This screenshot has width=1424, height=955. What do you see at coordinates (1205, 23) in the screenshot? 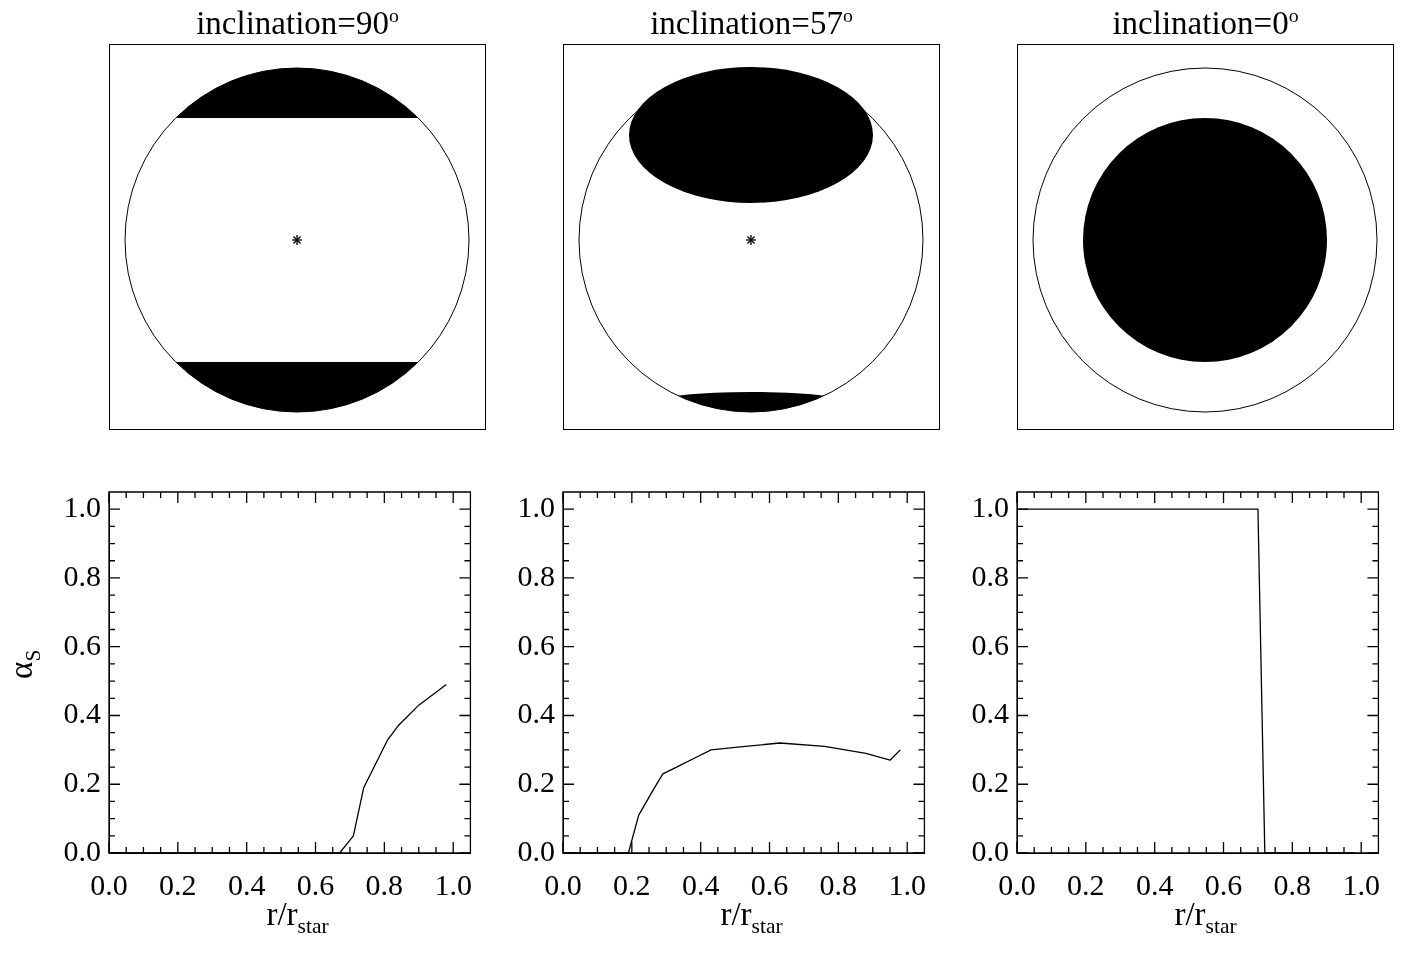
I see `chart-title: inclination=0$^{o}$` at bounding box center [1205, 23].